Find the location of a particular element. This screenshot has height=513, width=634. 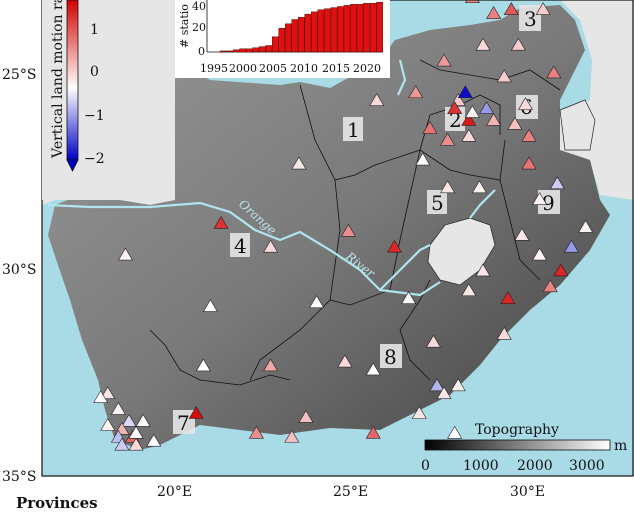

lat-axis: 25°S 30°S 35°S is located at coordinates (19, 276).